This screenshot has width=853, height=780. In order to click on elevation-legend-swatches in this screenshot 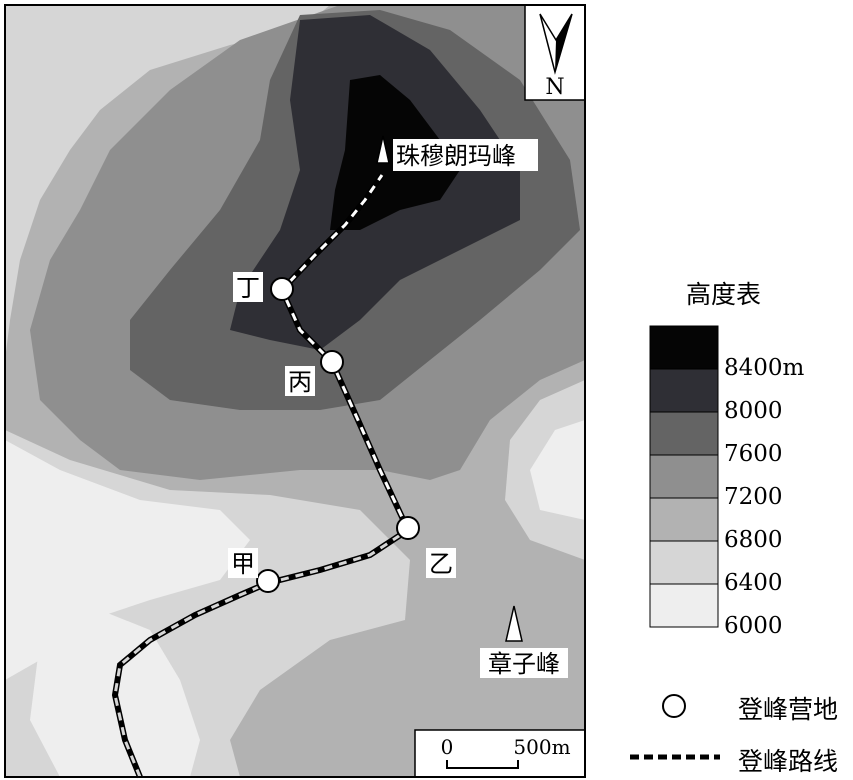, I will do `click(684, 476)`.